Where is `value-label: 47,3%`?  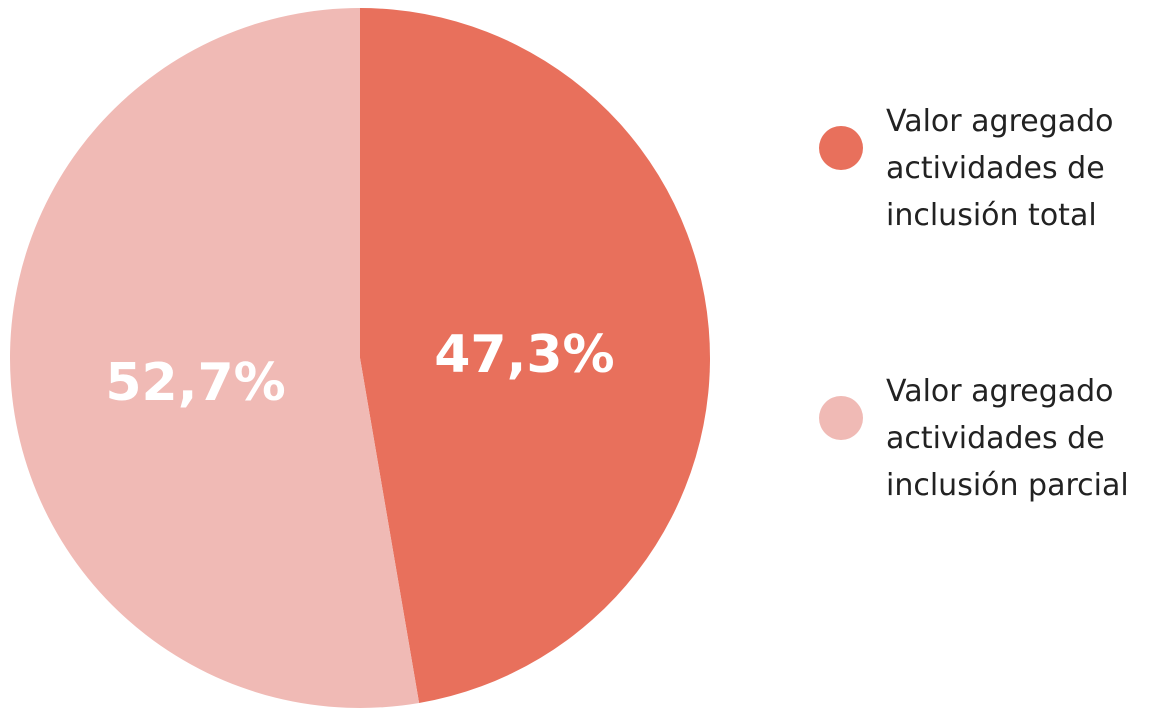 value-label: 47,3% is located at coordinates (524, 355).